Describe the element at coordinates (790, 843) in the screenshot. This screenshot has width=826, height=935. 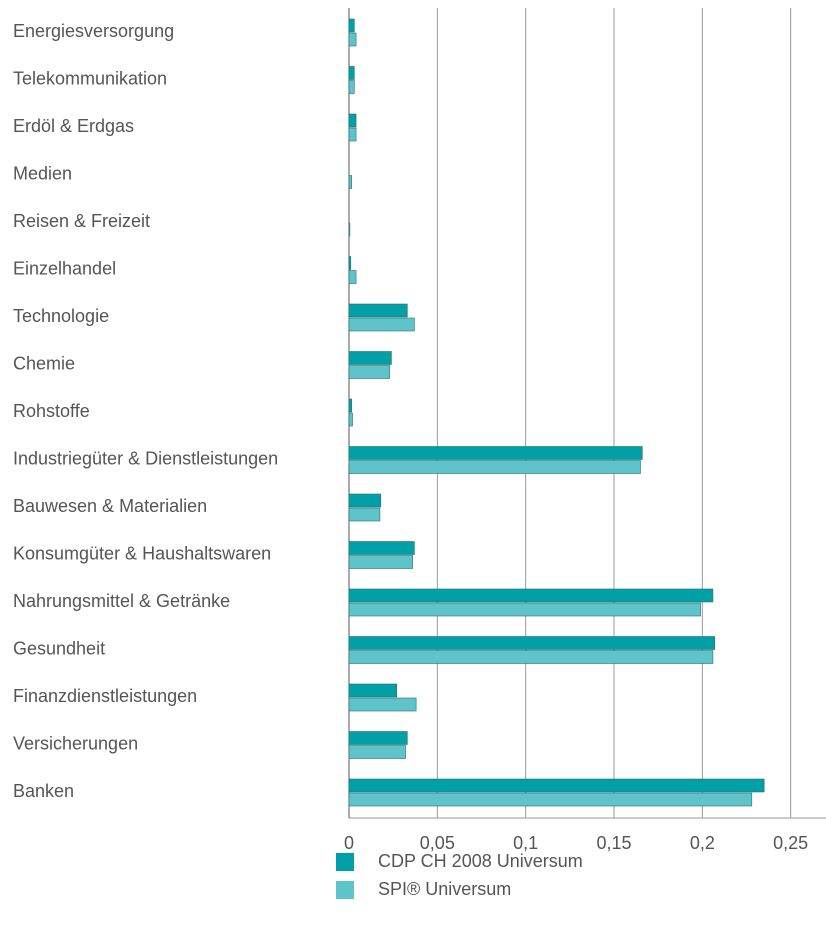
I see `x-tick-label: 0,25` at that location.